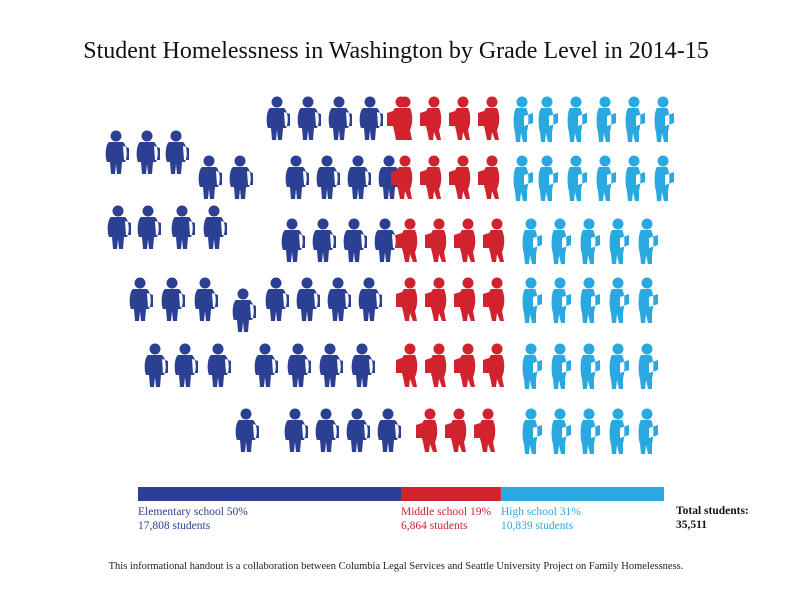 The width and height of the screenshot is (792, 612). What do you see at coordinates (269, 494) in the screenshot?
I see `bar-segment-elementary-school` at bounding box center [269, 494].